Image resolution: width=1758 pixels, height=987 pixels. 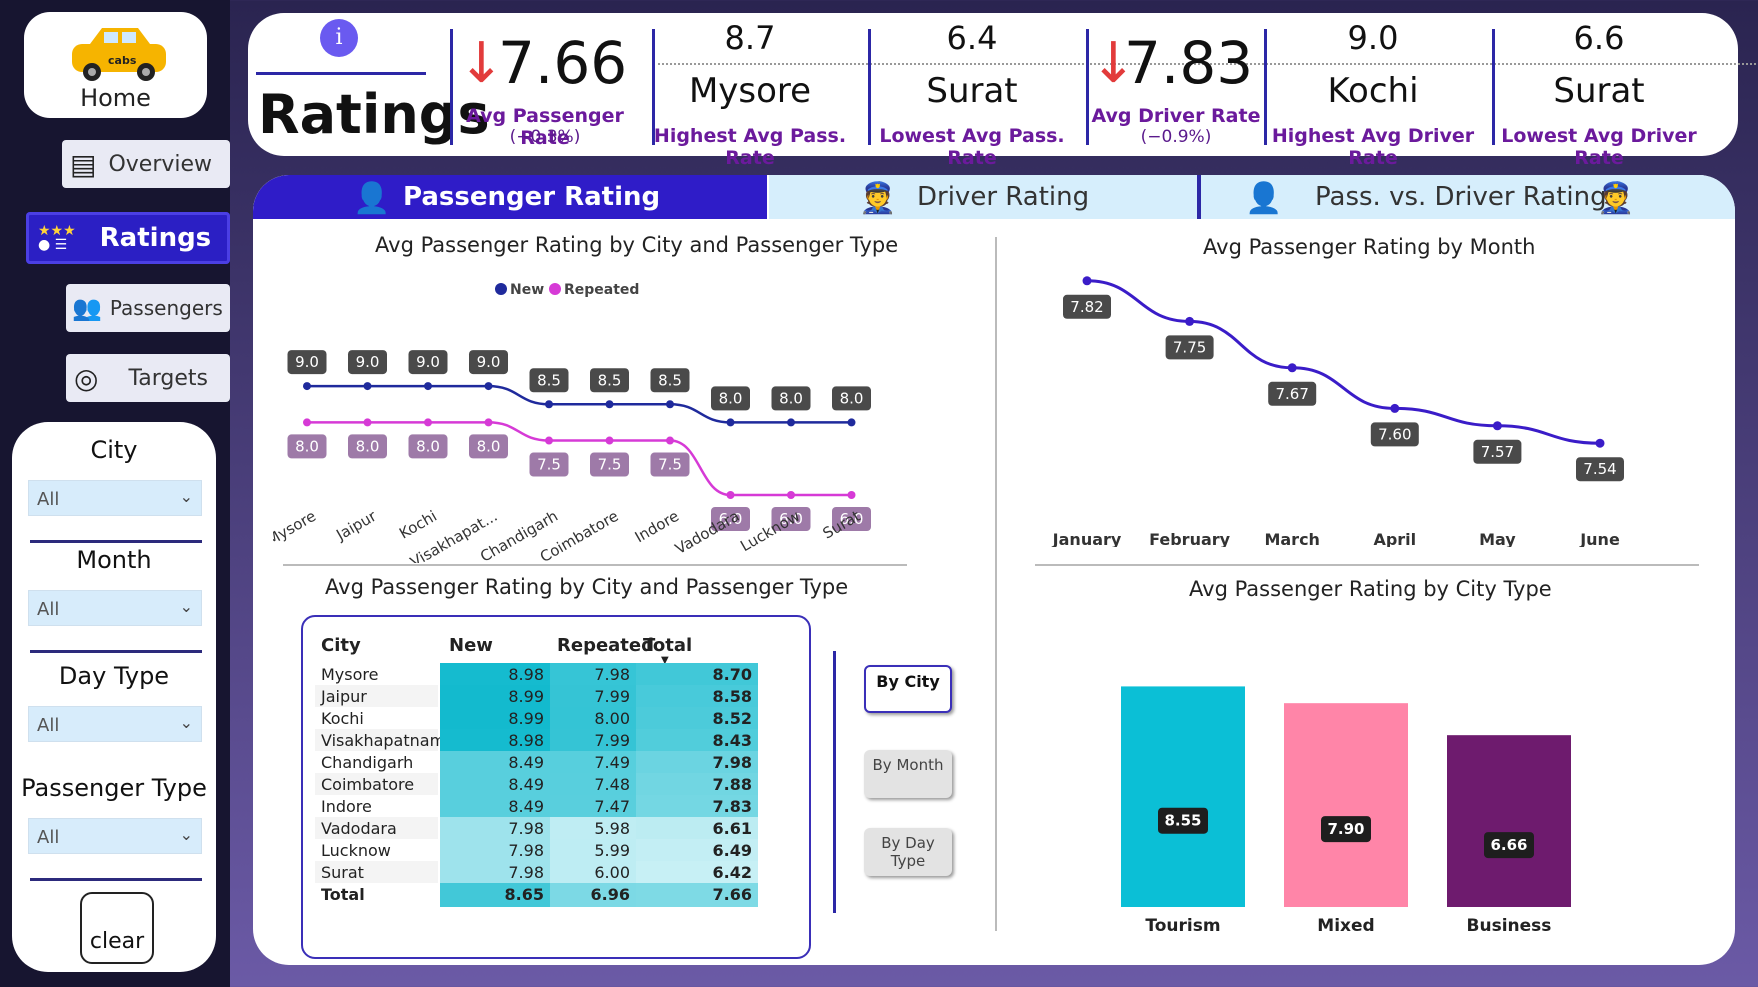 What do you see at coordinates (1468, 197) in the screenshot?
I see `tab-pass-vs-driver: 👤 Pass. vs. Driver Rating 👮` at bounding box center [1468, 197].